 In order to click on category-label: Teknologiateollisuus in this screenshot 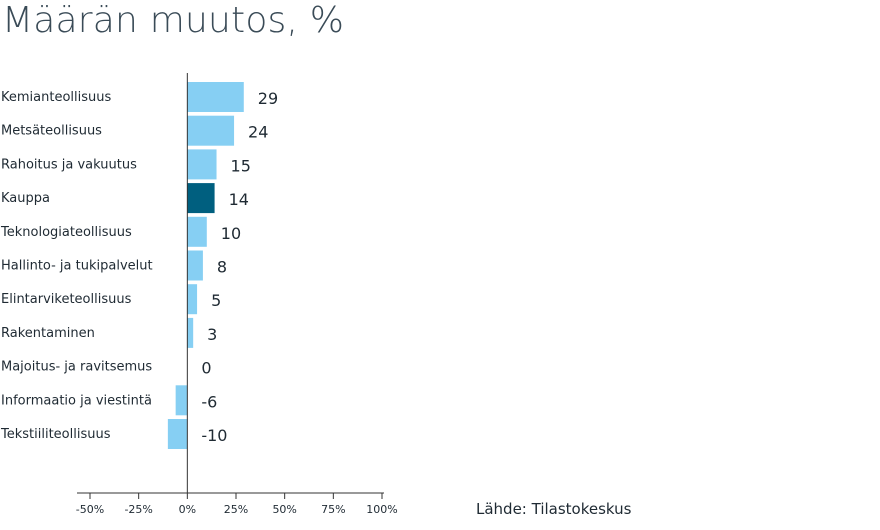, I will do `click(66, 232)`.